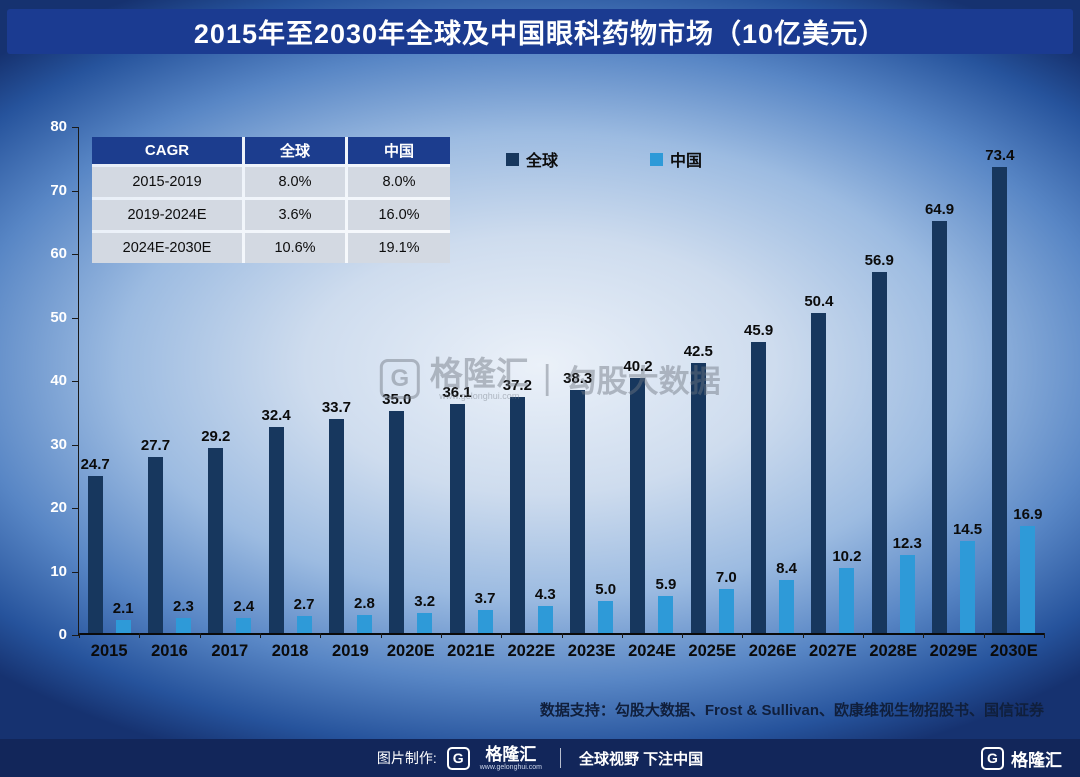 This screenshot has height=777, width=1080. Describe the element at coordinates (939, 209) in the screenshot. I see `bar-value-label: 64.9` at that location.